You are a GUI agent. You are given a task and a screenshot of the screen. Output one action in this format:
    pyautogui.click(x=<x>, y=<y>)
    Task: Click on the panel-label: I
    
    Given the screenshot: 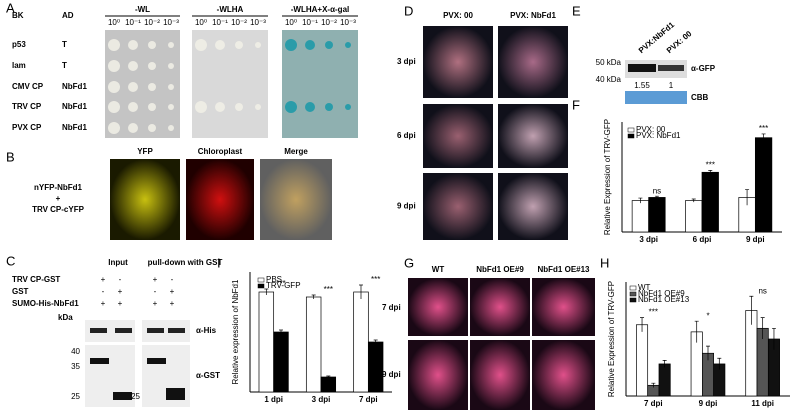 What is the action you would take?
    pyautogui.click(x=219, y=262)
    